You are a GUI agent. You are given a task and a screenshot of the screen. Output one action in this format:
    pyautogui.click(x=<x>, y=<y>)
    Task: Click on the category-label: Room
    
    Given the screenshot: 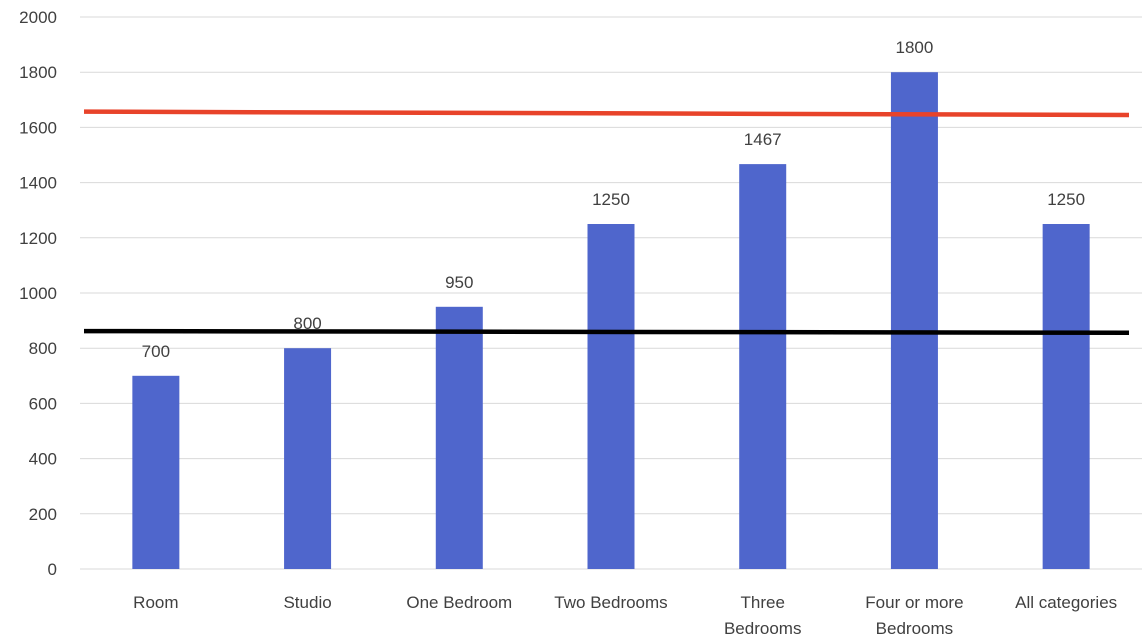 What is the action you would take?
    pyautogui.click(x=155, y=602)
    